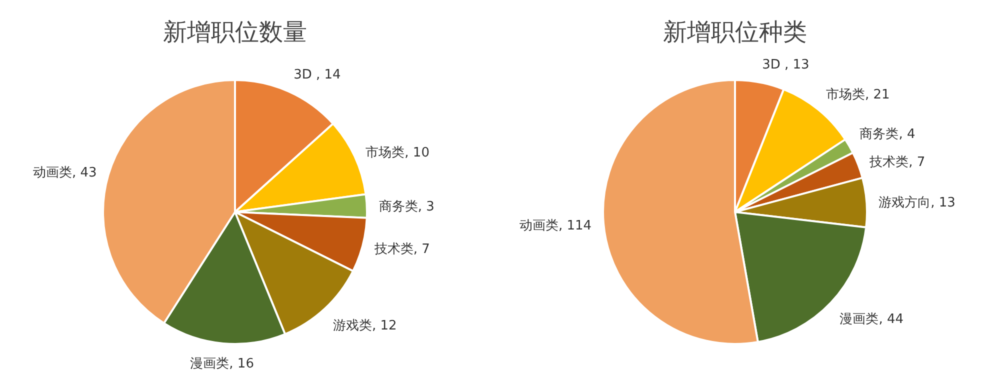  I want to click on slice-label: 游戏类, so click(352, 326).